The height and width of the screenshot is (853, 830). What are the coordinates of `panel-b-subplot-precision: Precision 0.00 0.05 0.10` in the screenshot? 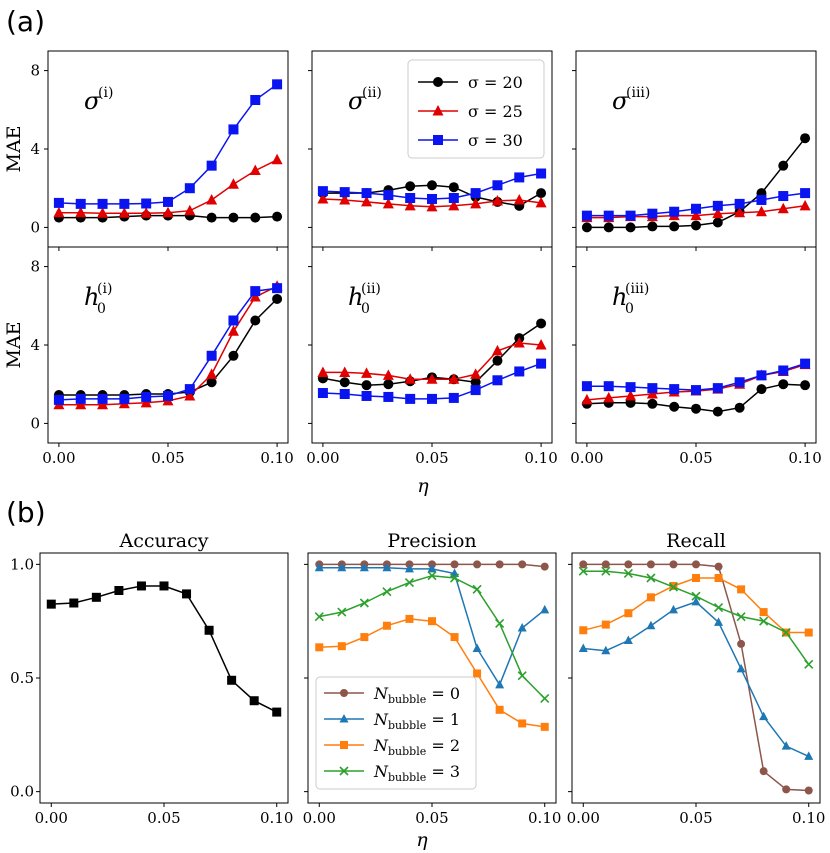 It's located at (432, 678).